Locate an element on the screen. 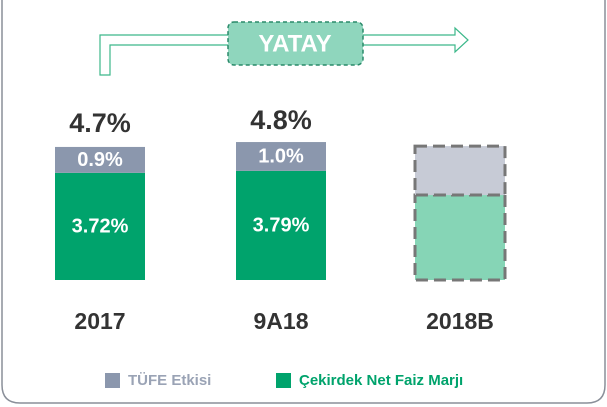  x-tick-label: 2017 is located at coordinates (99, 321).